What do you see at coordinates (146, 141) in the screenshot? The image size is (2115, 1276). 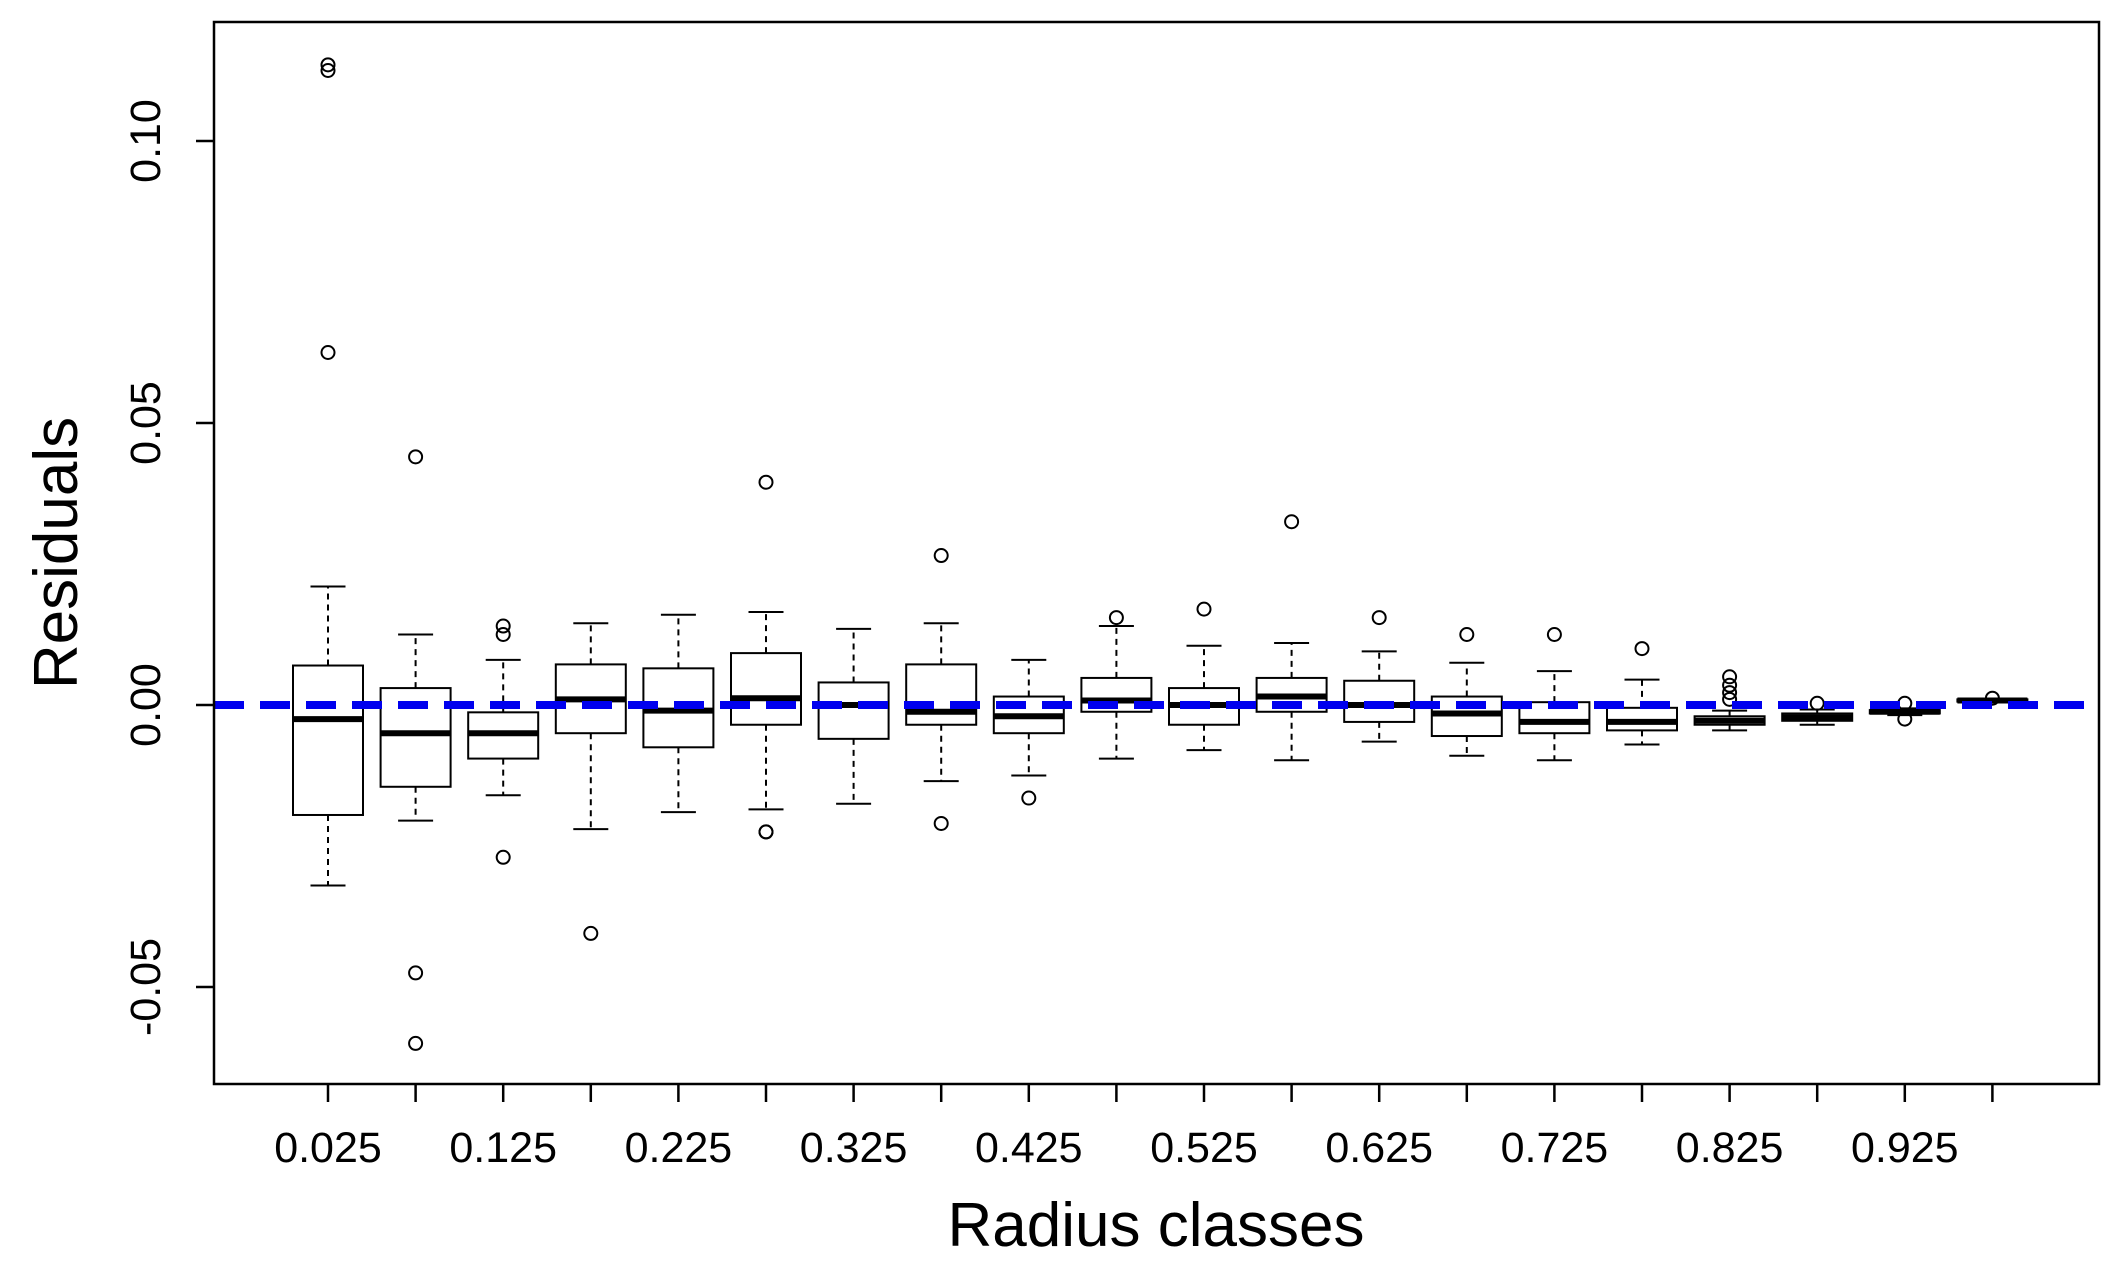 I see `y-tick-label: 0.10` at bounding box center [146, 141].